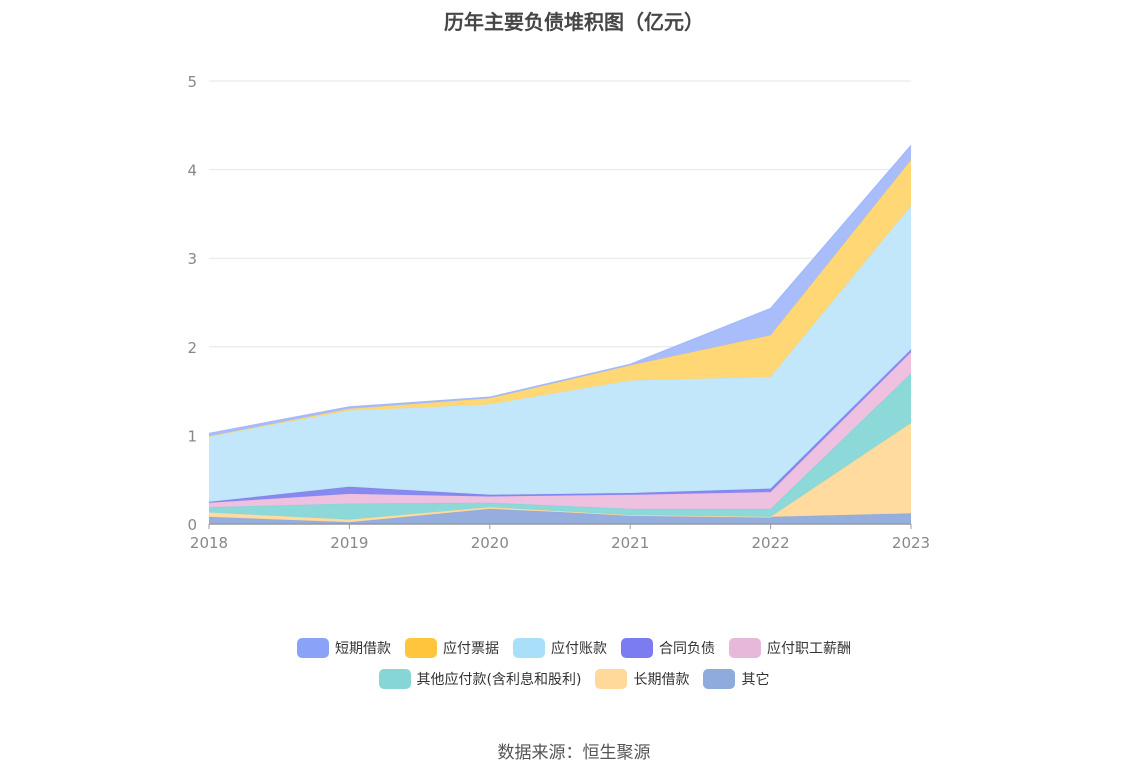  What do you see at coordinates (192, 525) in the screenshot?
I see `y-tick-label-0: 0` at bounding box center [192, 525].